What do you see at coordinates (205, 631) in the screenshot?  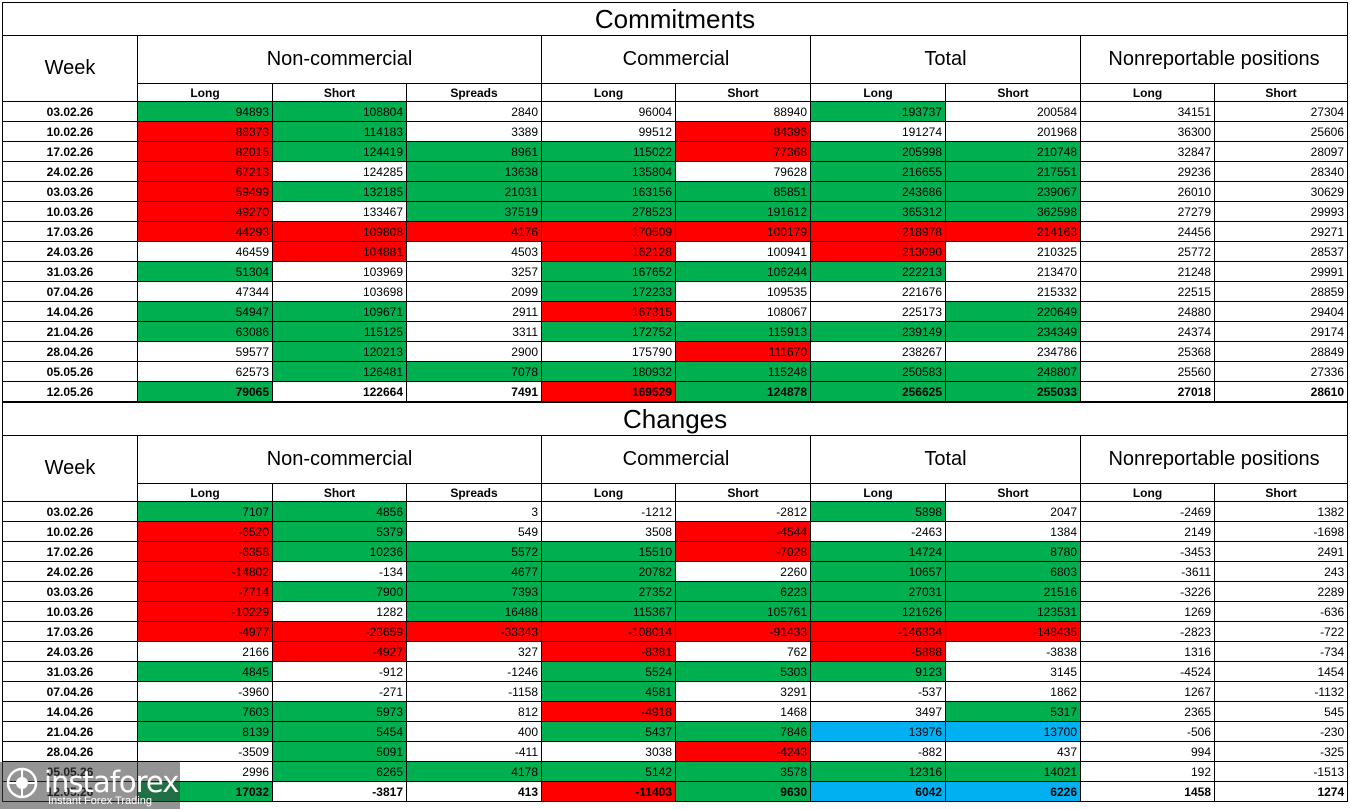 I see `value-cell: -4977` at bounding box center [205, 631].